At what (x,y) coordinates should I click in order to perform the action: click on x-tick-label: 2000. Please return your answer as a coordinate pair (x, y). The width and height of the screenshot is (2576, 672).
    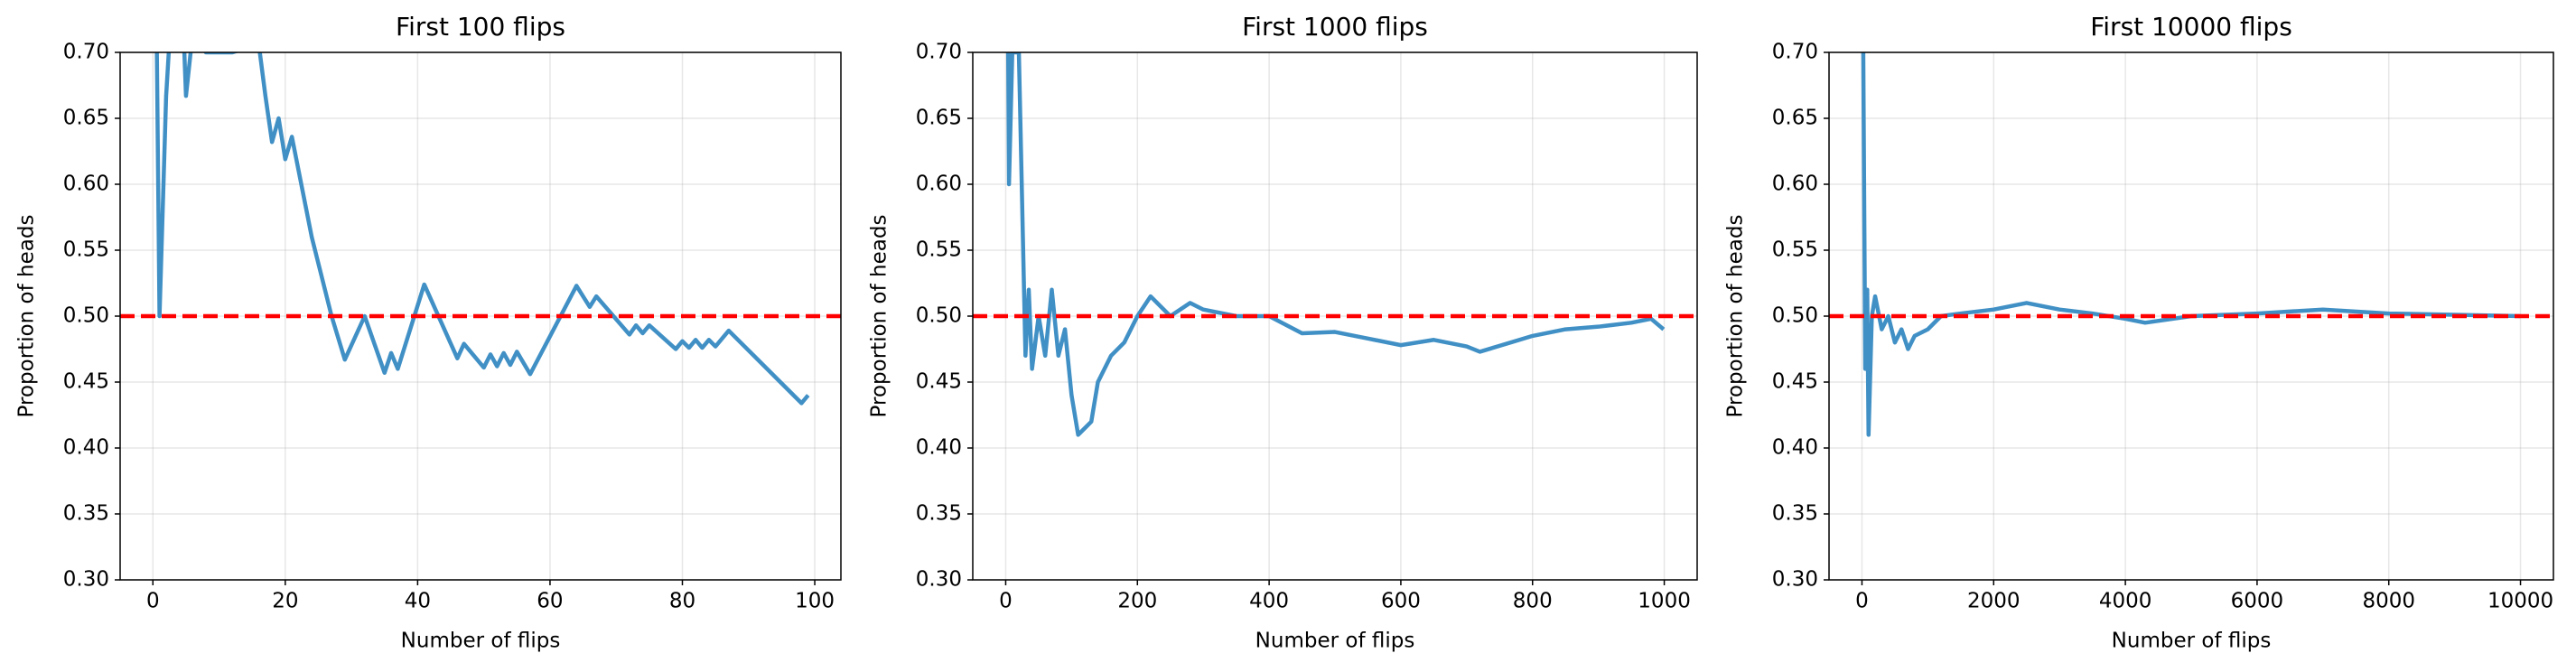
    Looking at the image, I should click on (1994, 601).